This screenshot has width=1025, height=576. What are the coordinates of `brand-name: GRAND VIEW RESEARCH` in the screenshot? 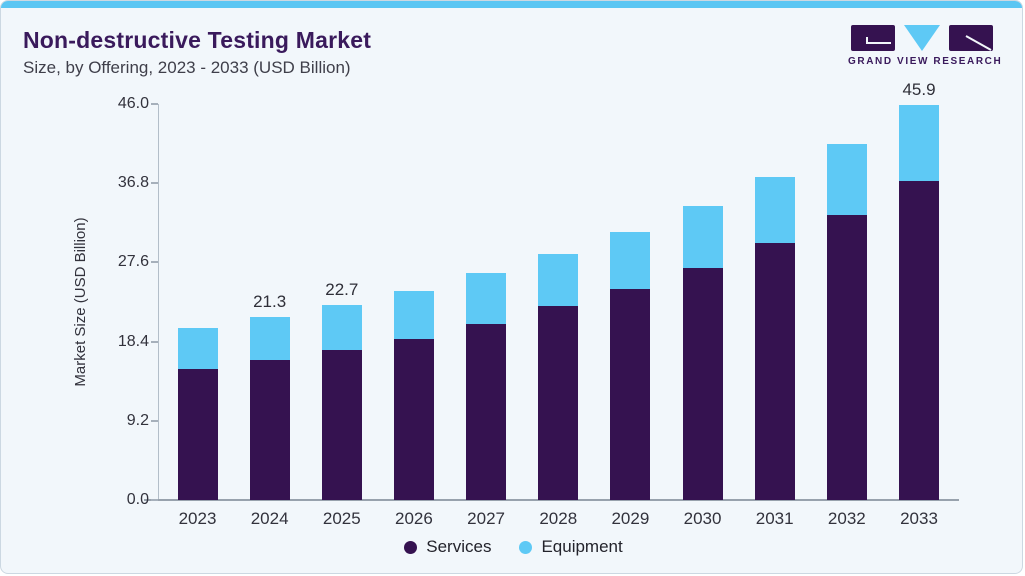 It's located at (925, 61).